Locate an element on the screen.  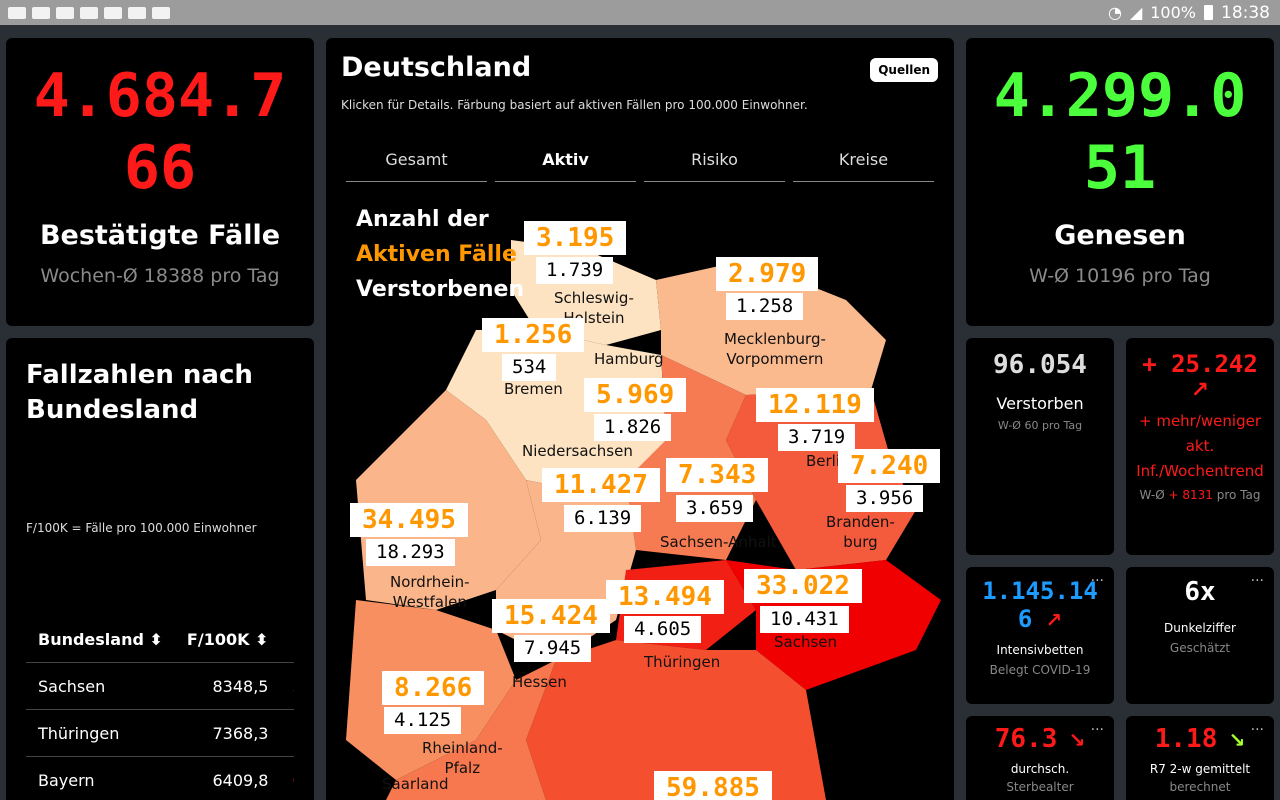
age-sub: Sterbealter is located at coordinates (1040, 787).